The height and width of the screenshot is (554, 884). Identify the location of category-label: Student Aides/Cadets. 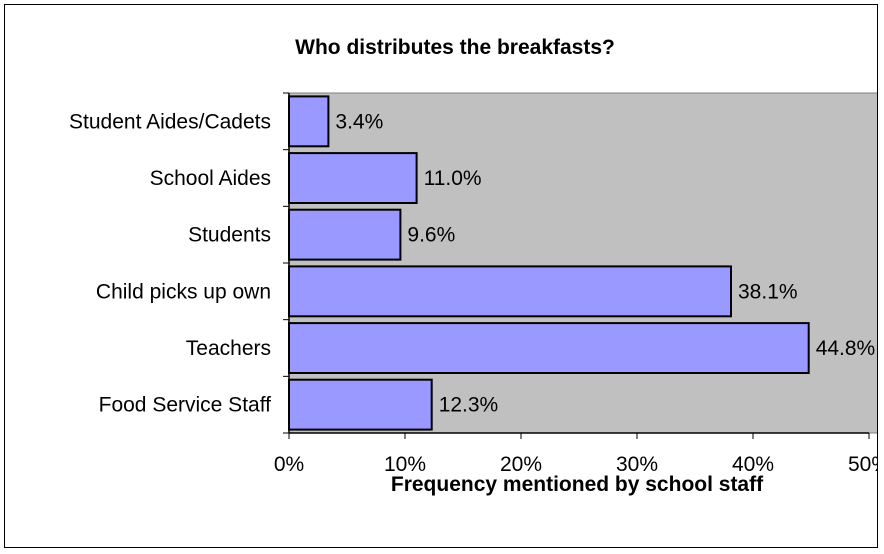
(170, 121).